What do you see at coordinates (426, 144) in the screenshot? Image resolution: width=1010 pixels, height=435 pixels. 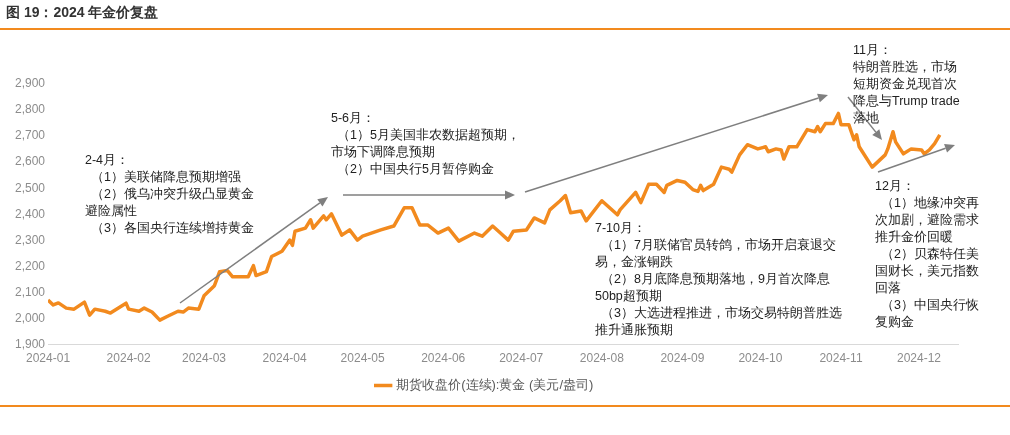 I see `annotation: 5-6月：（1）5月美国非农数据超预期，市场下调降息预期（2）中国央行5月暂停购金` at bounding box center [426, 144].